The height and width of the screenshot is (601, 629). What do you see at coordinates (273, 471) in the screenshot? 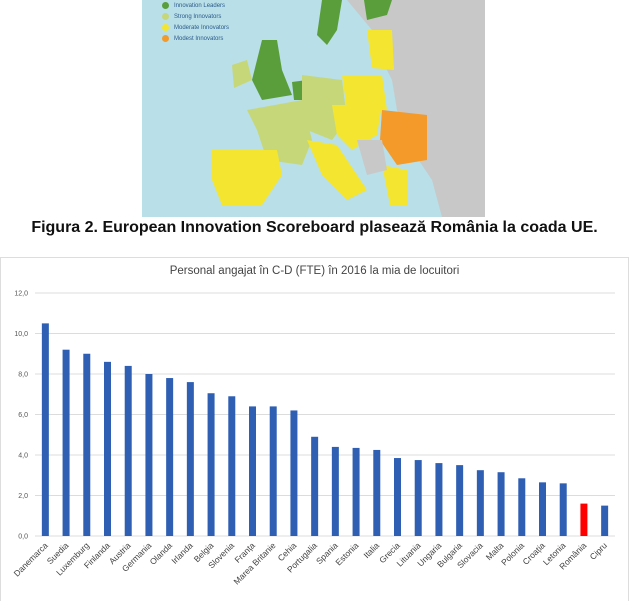
I see `bar-marea-britanie` at bounding box center [273, 471].